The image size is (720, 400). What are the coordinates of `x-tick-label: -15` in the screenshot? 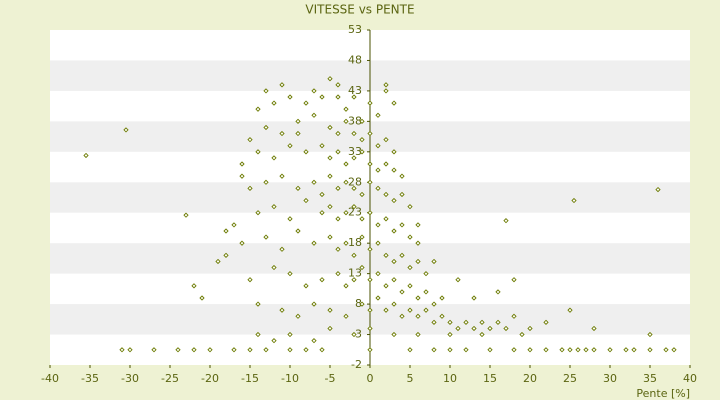 It's located at (250, 378).